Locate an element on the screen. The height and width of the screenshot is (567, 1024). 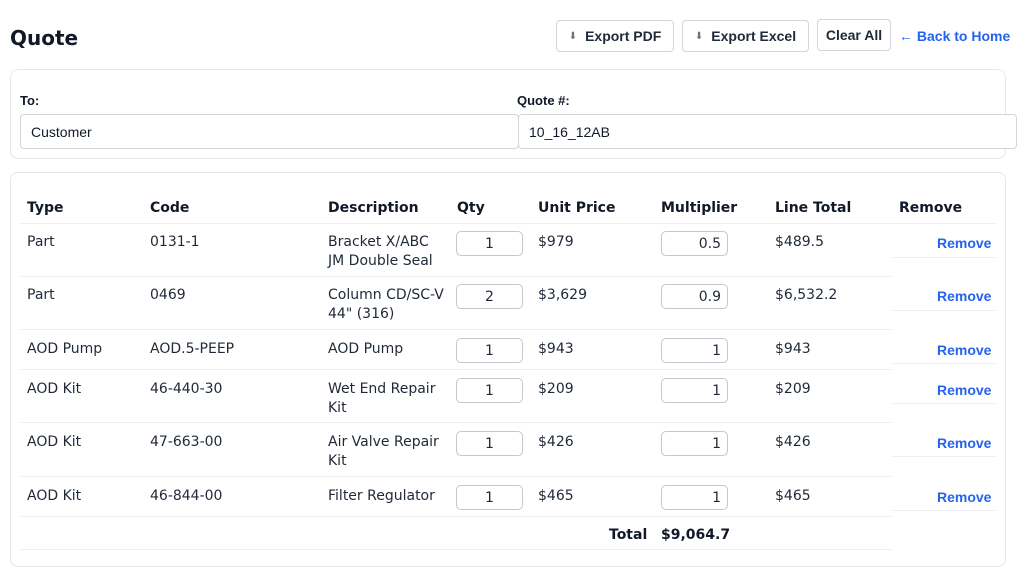
row-code: 0469 is located at coordinates (168, 295).